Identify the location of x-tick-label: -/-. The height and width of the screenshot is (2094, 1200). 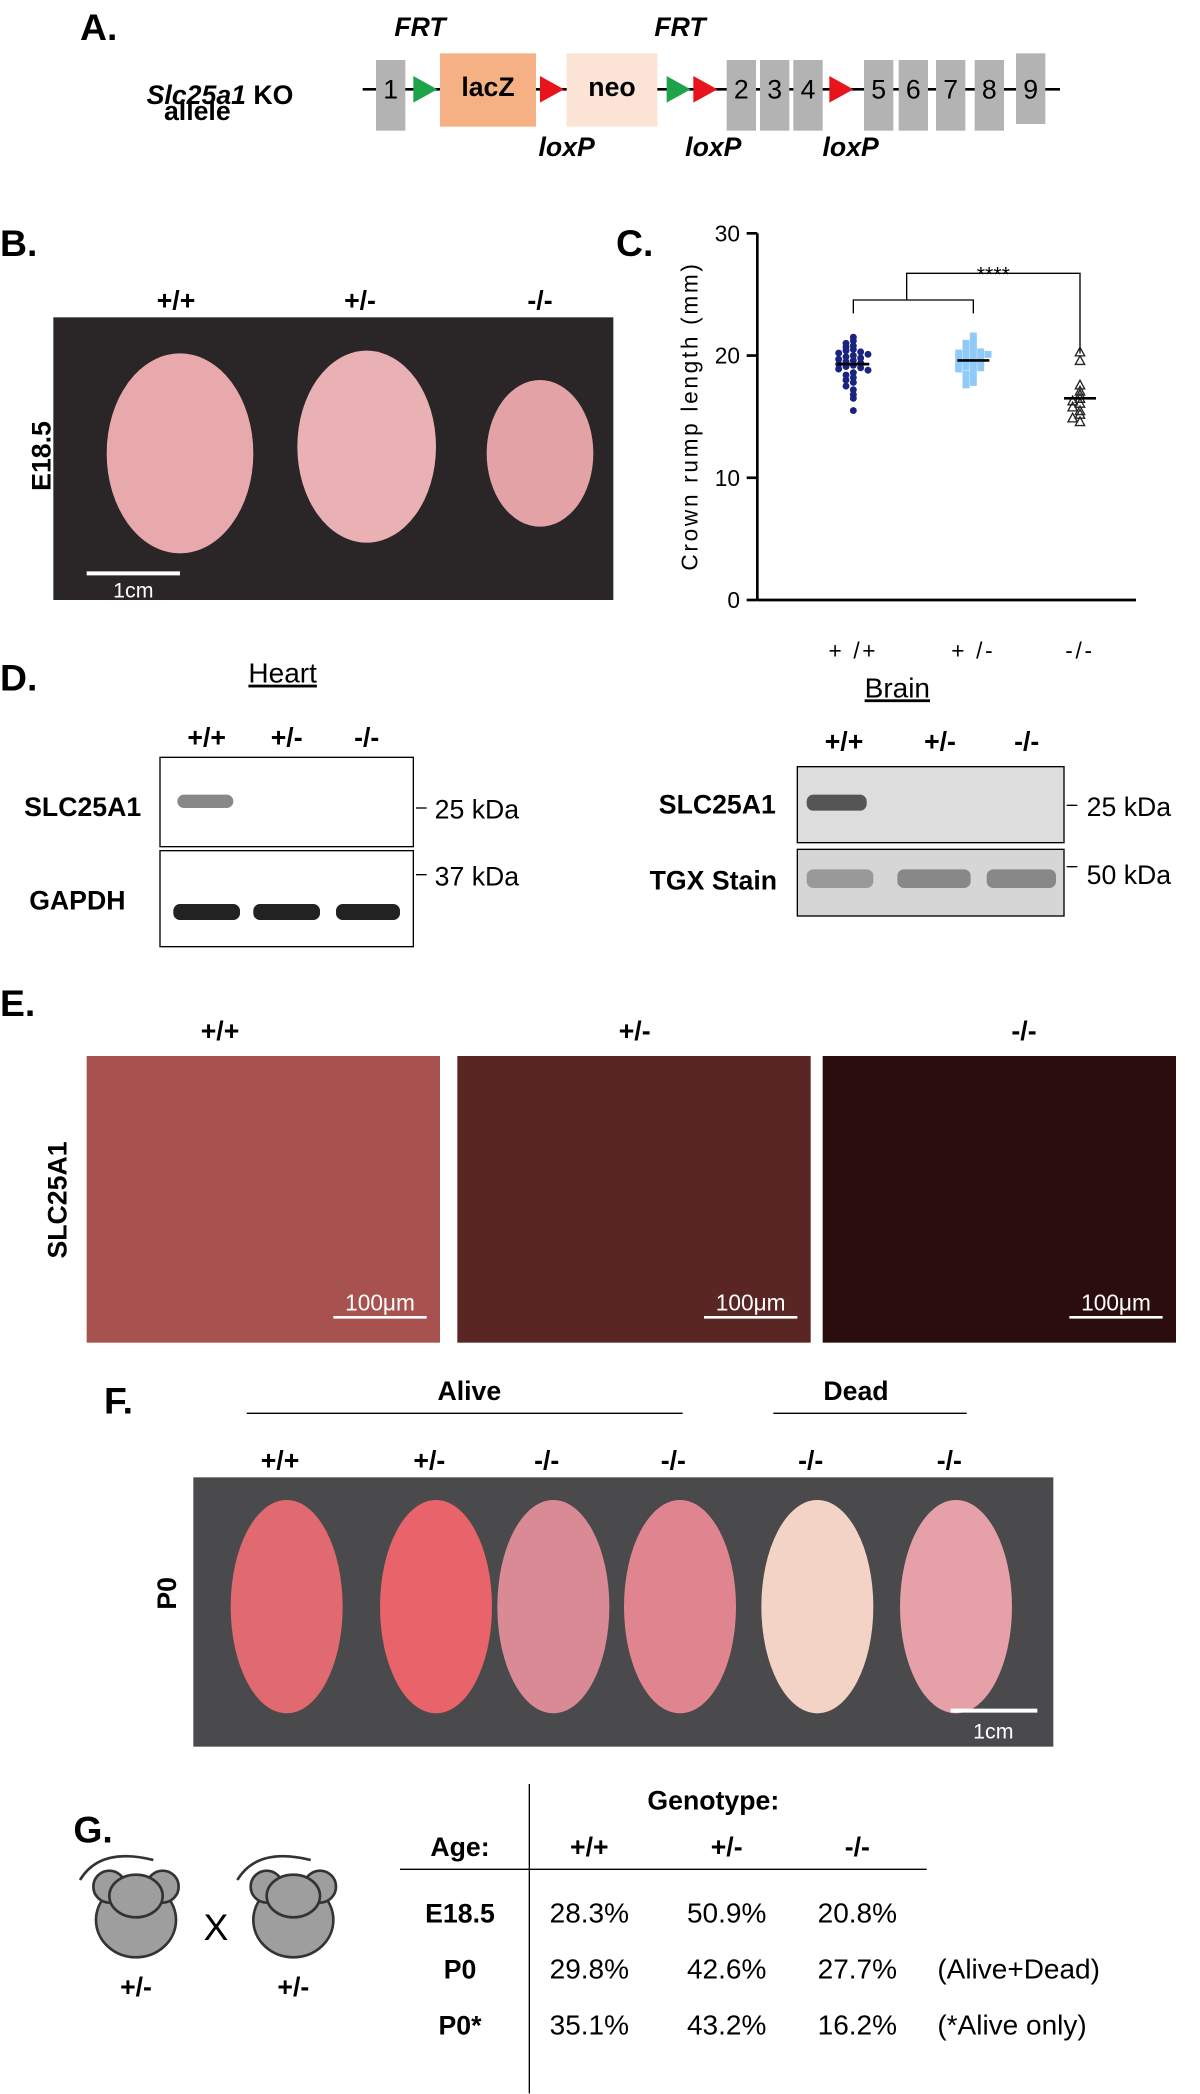
(1079, 651).